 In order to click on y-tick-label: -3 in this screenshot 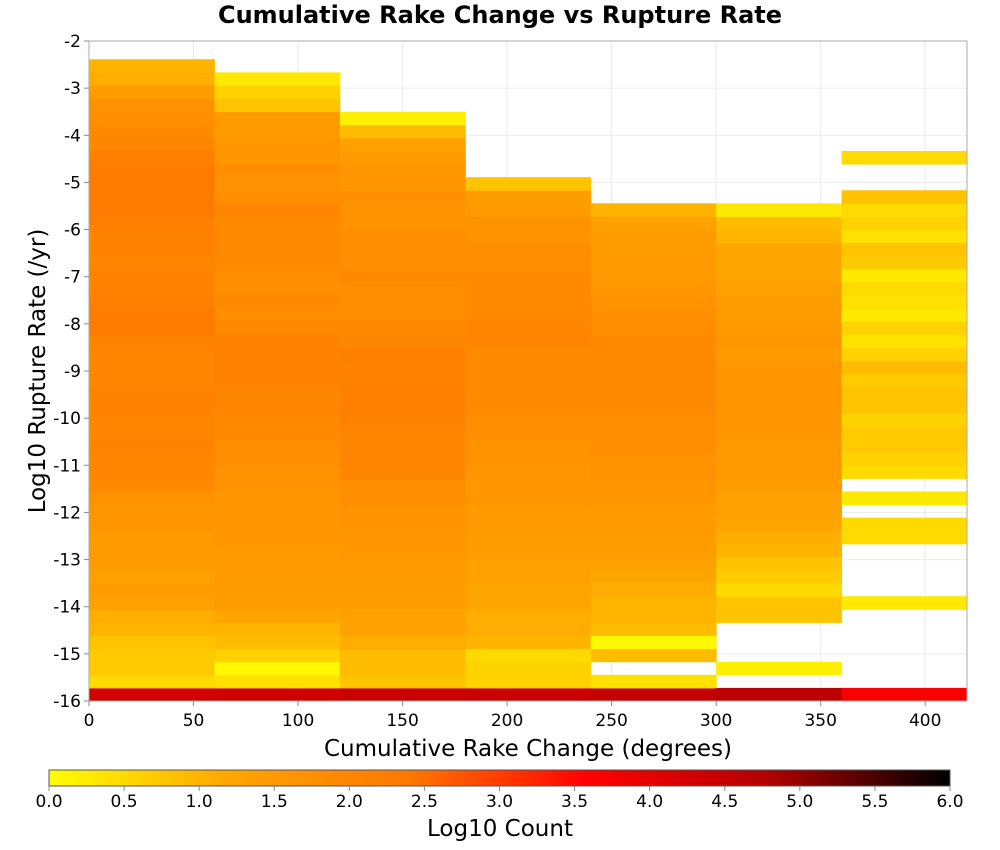, I will do `click(72, 89)`.